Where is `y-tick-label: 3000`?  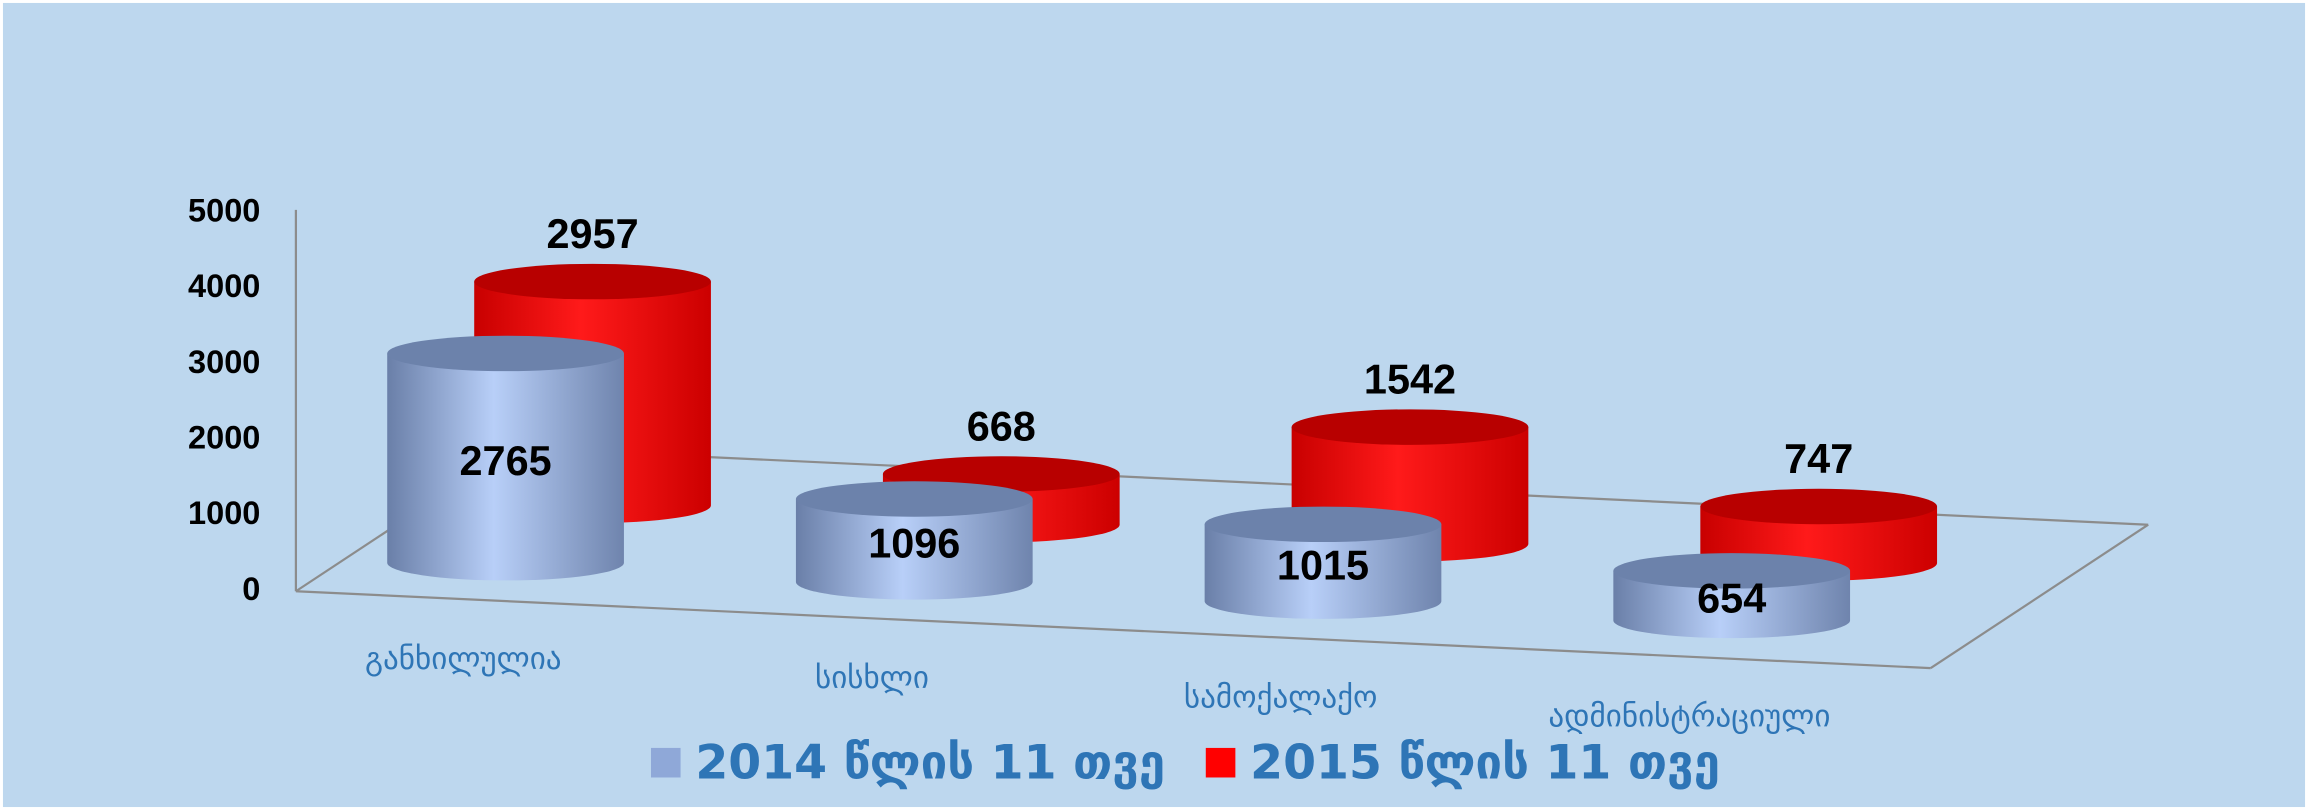
y-tick-label: 3000 is located at coordinates (224, 362).